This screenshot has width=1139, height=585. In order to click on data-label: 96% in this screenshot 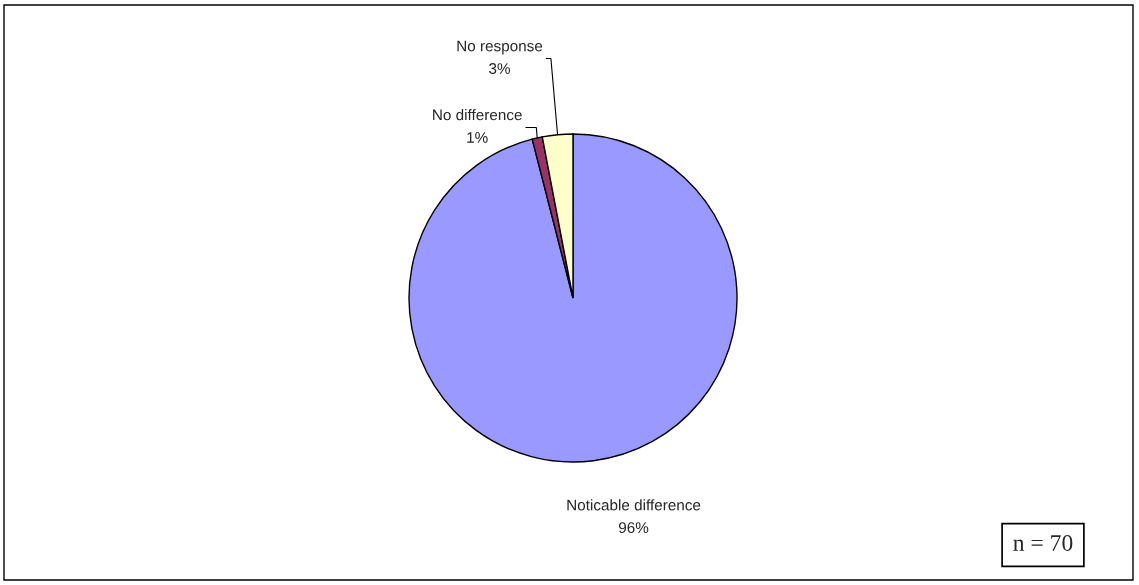, I will do `click(633, 528)`.